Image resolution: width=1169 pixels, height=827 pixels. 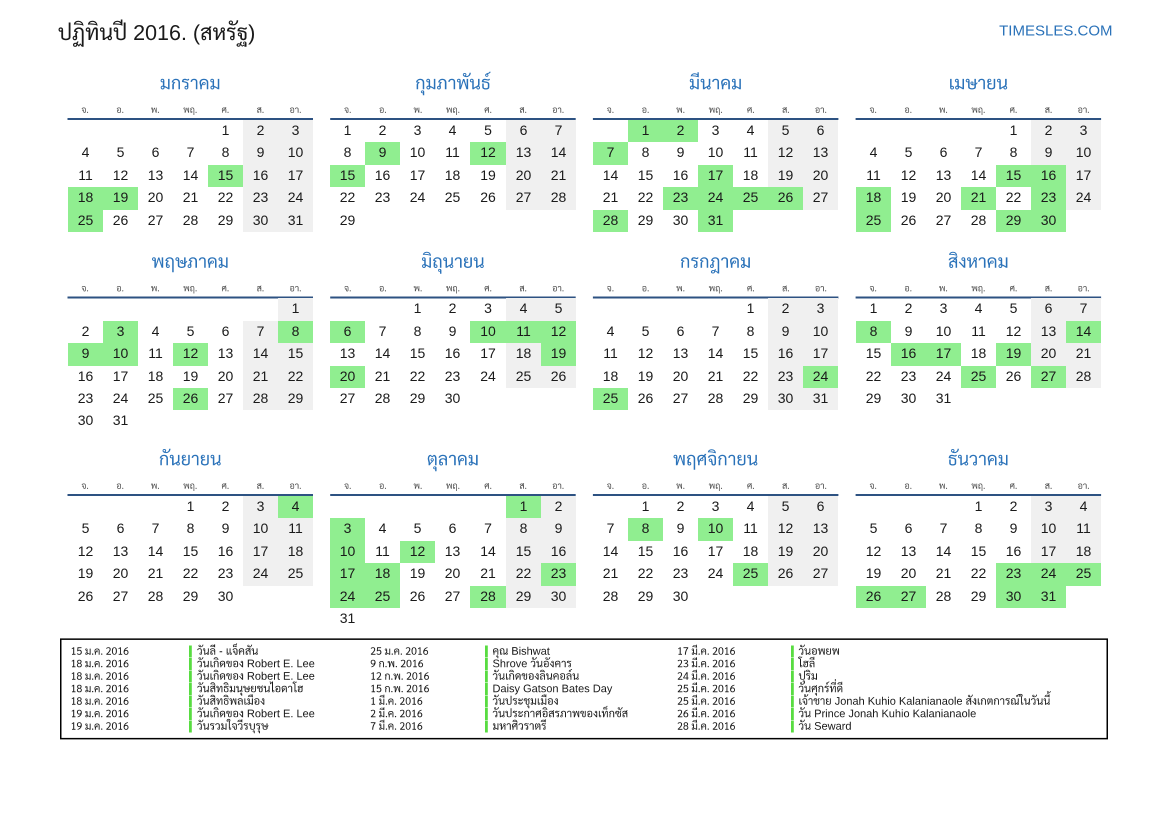 What do you see at coordinates (821, 353) in the screenshot?
I see `svg-text: 17` at bounding box center [821, 353].